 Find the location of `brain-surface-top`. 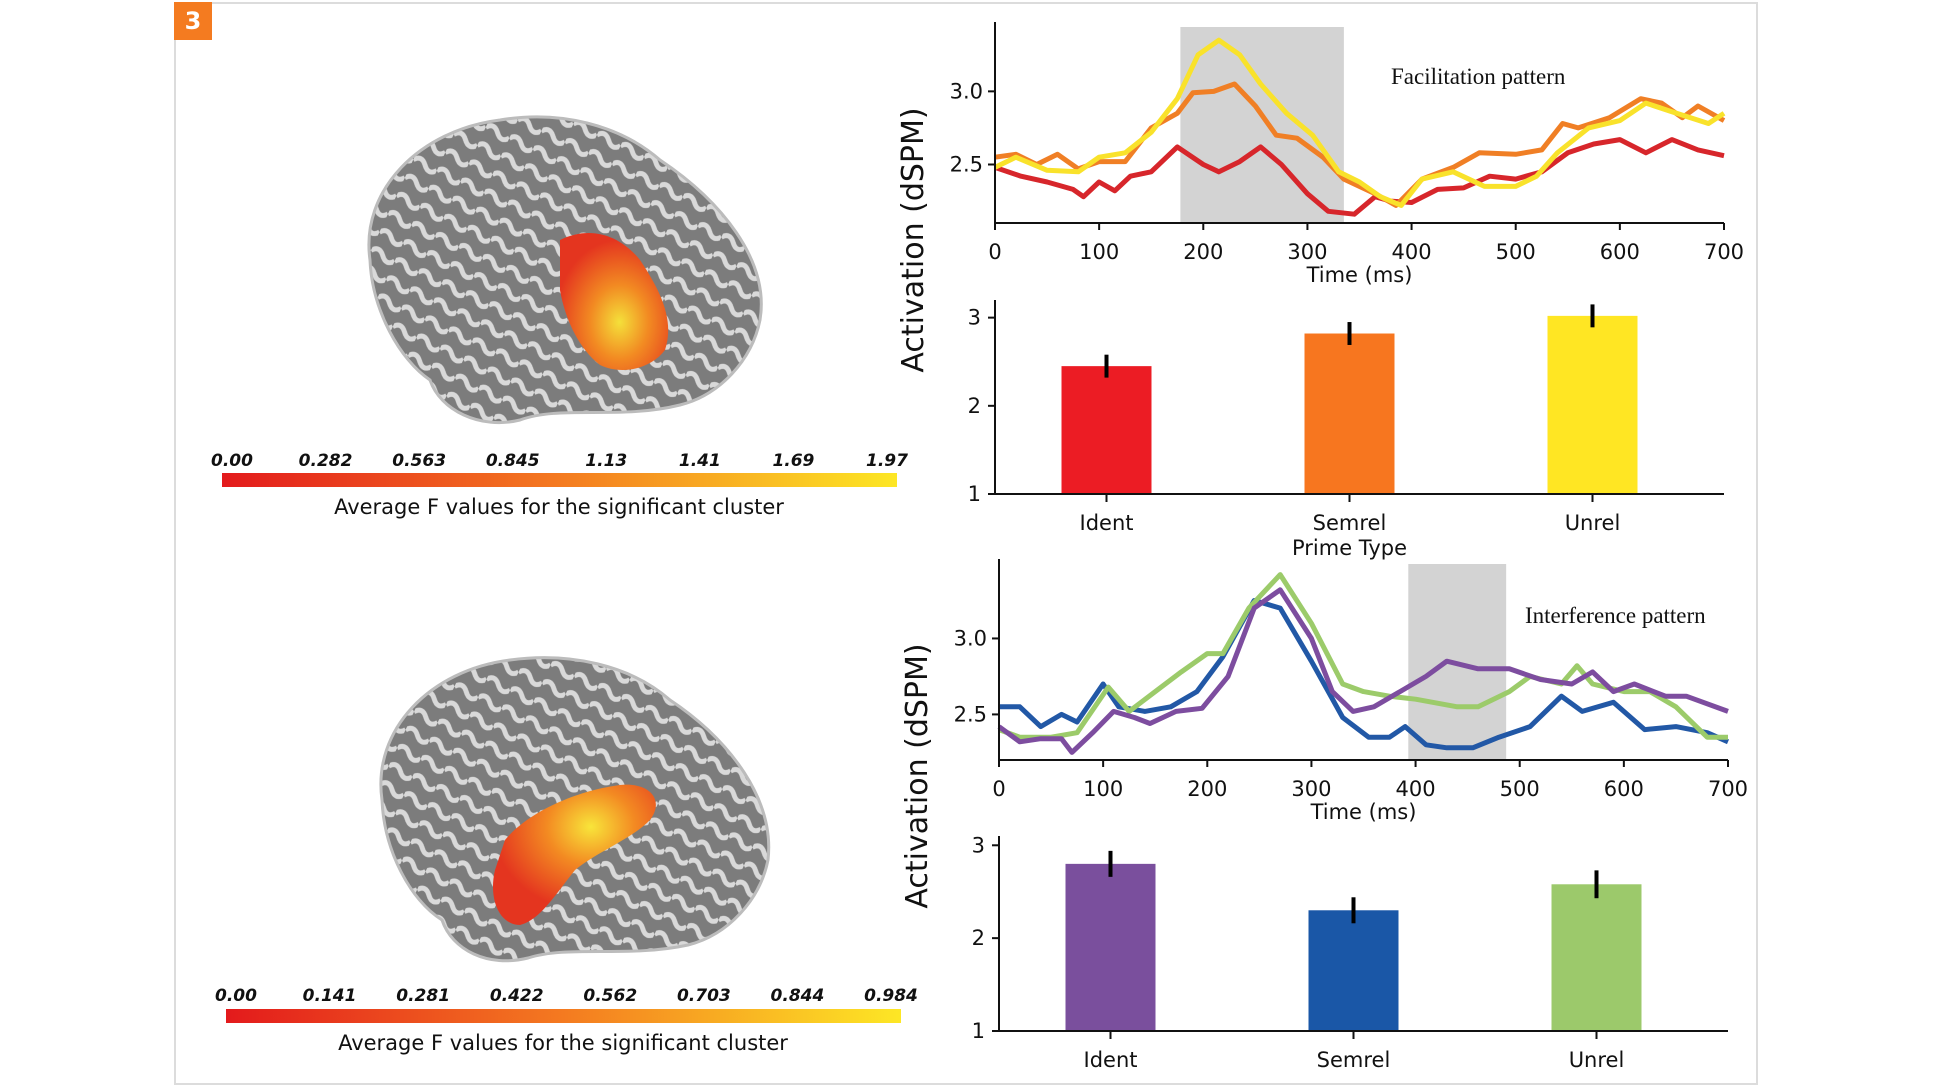

brain-surface-top is located at coordinates (565, 270).